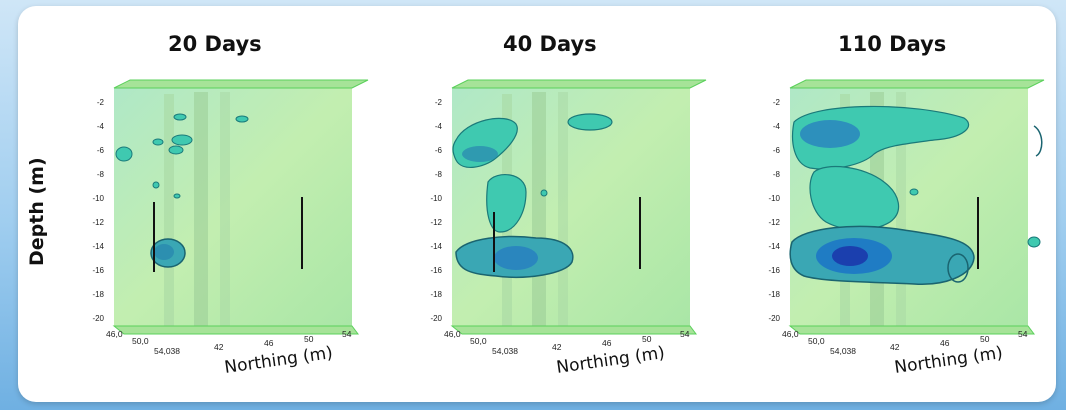  What do you see at coordinates (233, 207) in the screenshot?
I see `volume-shading` at bounding box center [233, 207].